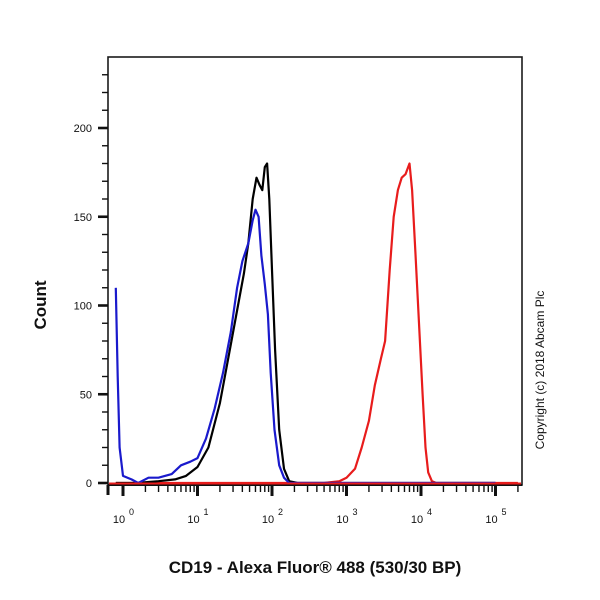 Image resolution: width=600 pixels, height=600 pixels. Describe the element at coordinates (314, 505) in the screenshot. I see `x-axis: 10 0 10 1 10 2 10 3 10 4 10 5` at that location.